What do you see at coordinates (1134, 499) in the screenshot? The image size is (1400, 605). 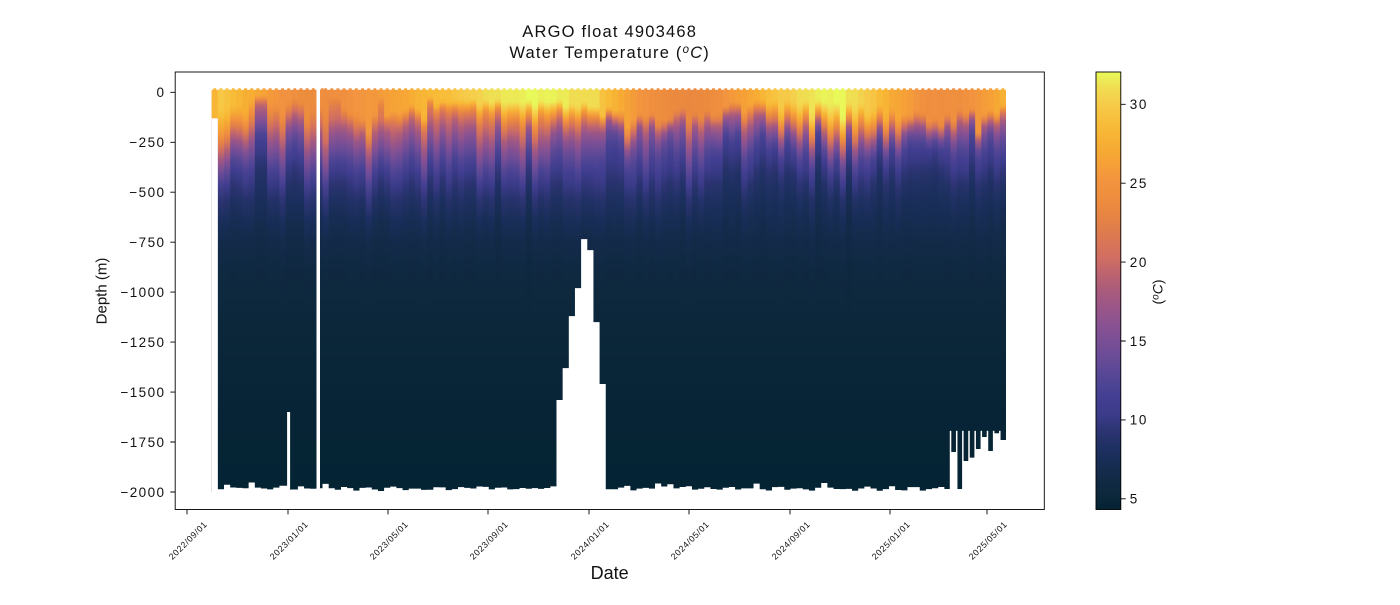 I see `svg-text: 5` at bounding box center [1134, 499].